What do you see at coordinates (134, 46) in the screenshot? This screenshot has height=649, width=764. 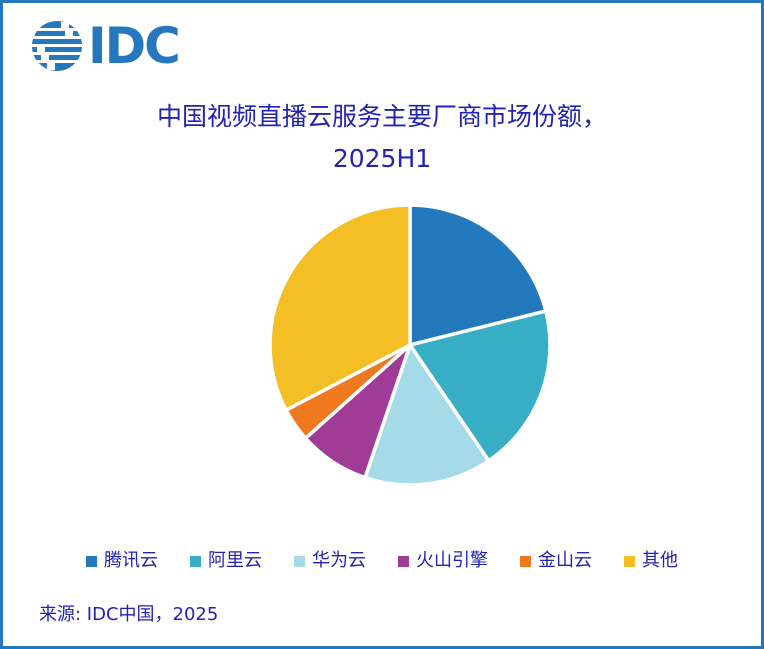 I see `idc-logo-text: IDC` at bounding box center [134, 46].